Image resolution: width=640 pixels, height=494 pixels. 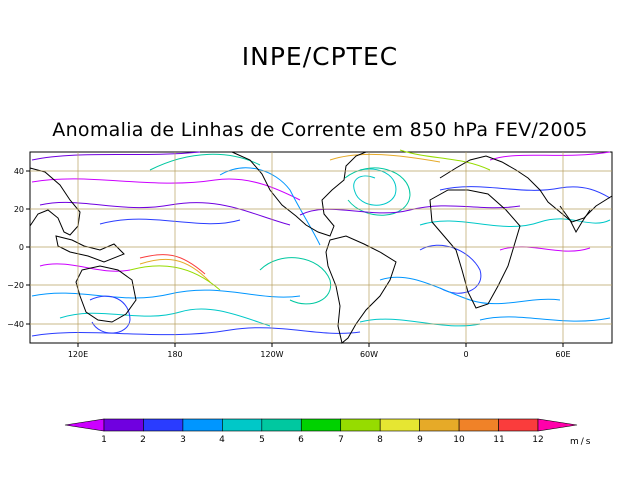 What do you see at coordinates (183, 440) in the screenshot?
I see `colorbar-label: 3` at bounding box center [183, 440].